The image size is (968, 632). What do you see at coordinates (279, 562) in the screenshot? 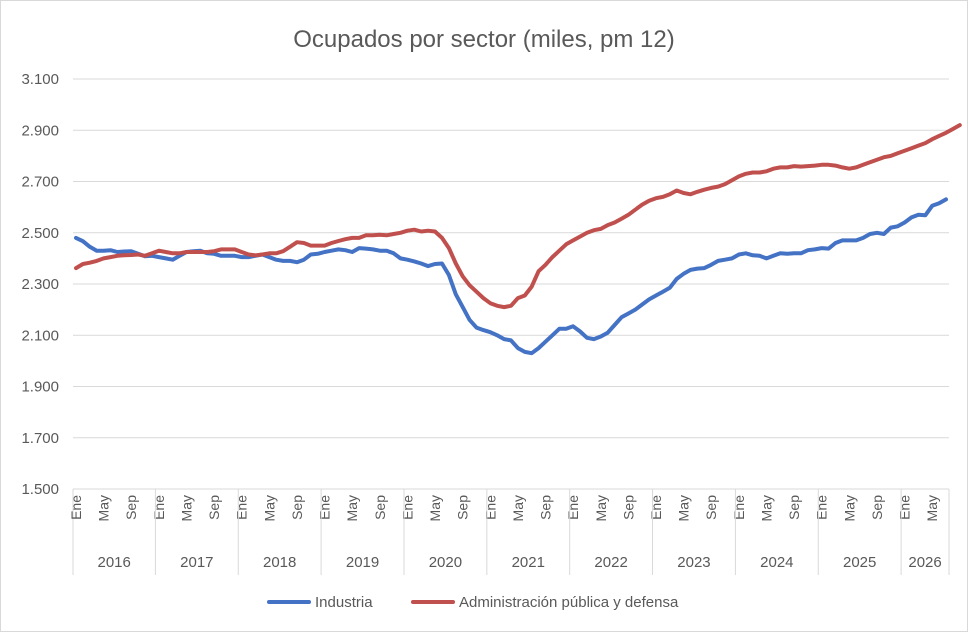
I see `x-year-label: 2018` at bounding box center [279, 562].